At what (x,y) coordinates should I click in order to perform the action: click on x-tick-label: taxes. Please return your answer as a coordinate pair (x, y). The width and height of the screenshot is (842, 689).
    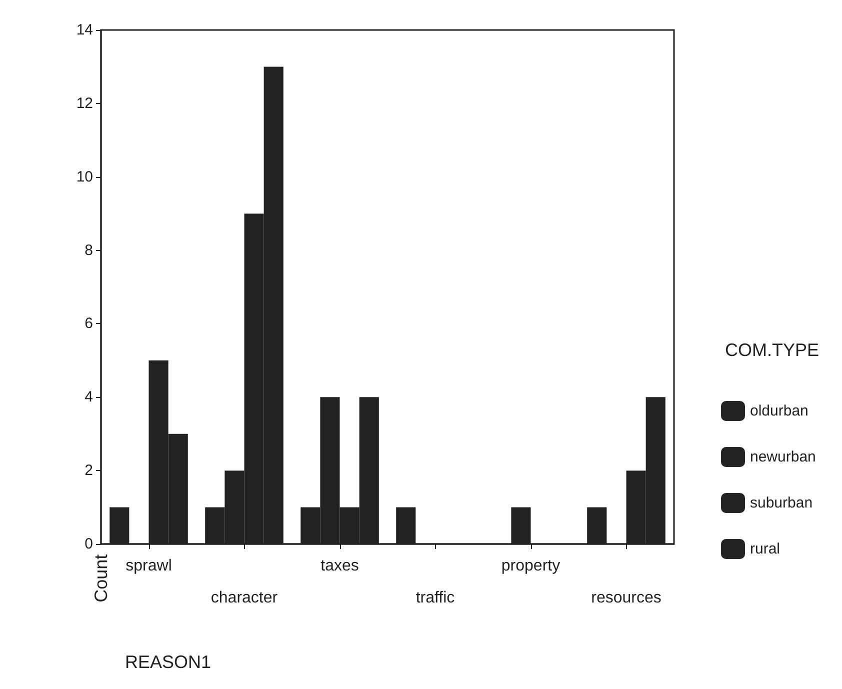
    Looking at the image, I should click on (339, 566).